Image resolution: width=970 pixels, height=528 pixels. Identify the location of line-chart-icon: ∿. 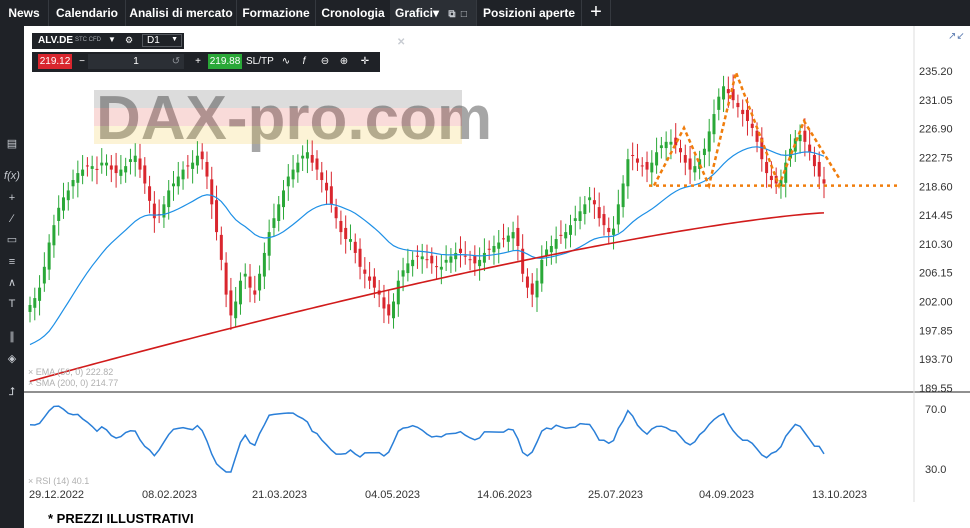
(286, 61).